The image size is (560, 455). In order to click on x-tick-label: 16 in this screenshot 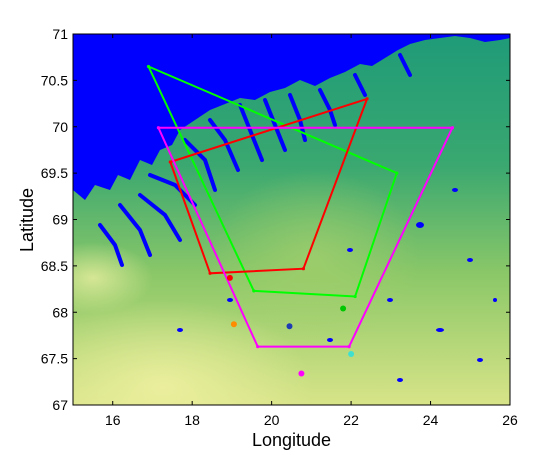, I will do `click(113, 420)`.